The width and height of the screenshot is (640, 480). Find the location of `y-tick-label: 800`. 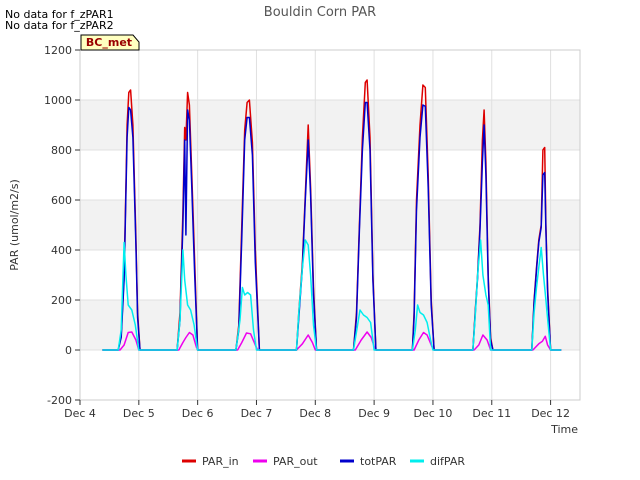

y-tick-label: 800 is located at coordinates (61, 150).